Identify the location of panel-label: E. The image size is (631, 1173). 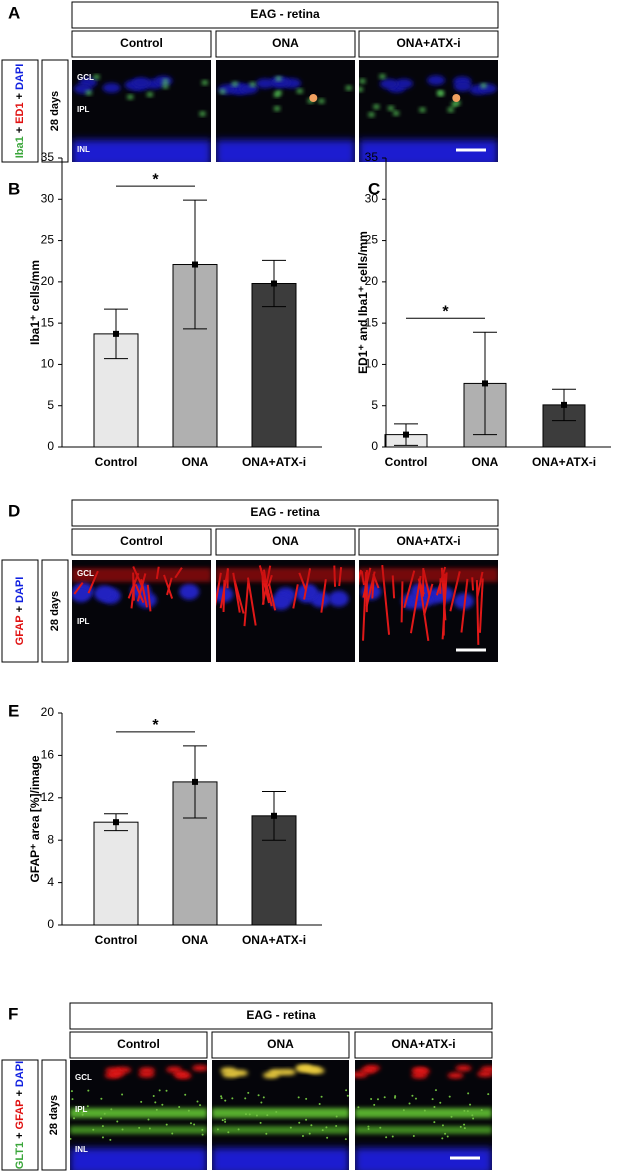
(13, 710).